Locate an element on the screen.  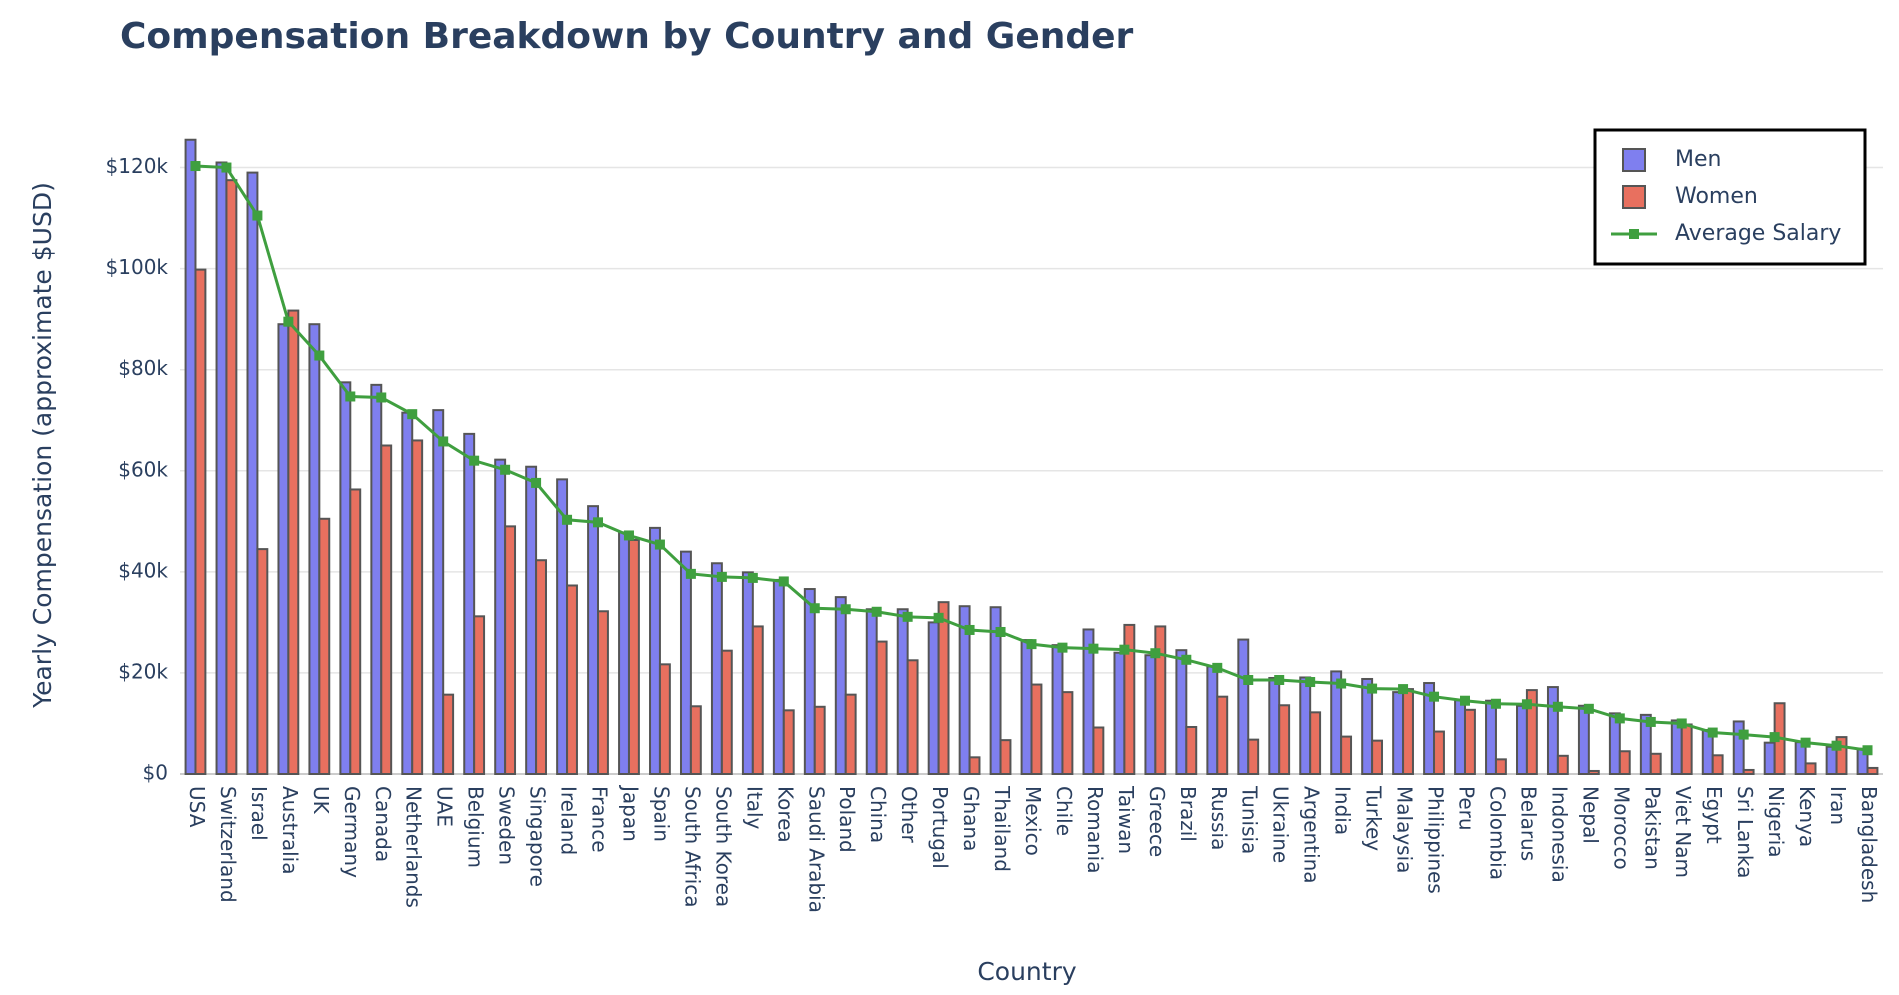
x-tick-label: Russia is located at coordinates (1219, 818).